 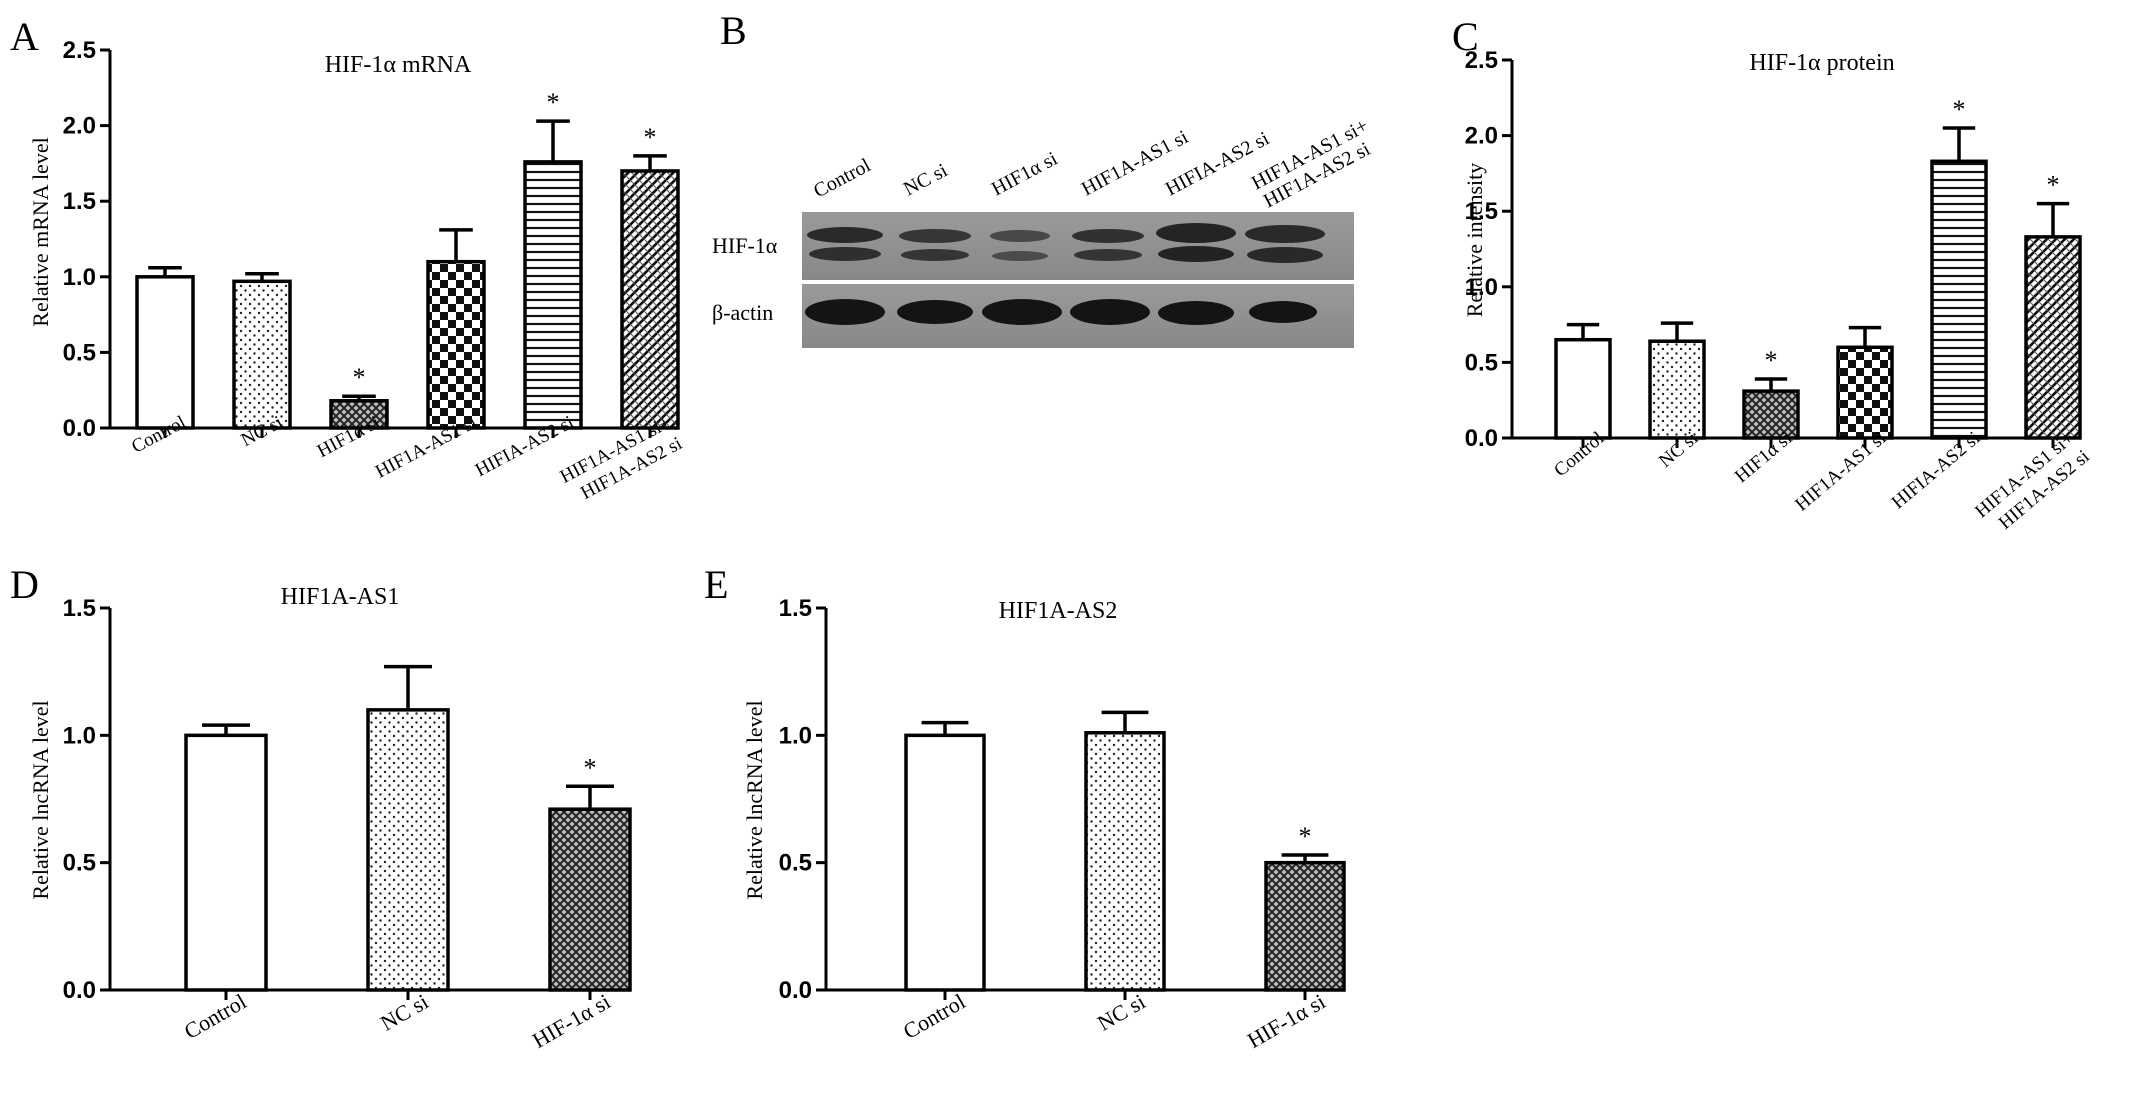 What do you see at coordinates (733, 30) in the screenshot?
I see `panel-letter-b: B` at bounding box center [733, 30].